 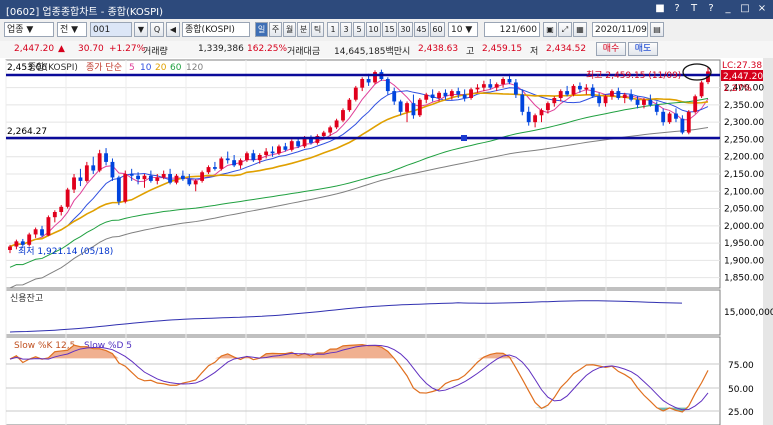 What do you see at coordinates (643, 49) in the screenshot?
I see `sell-button: 매도` at bounding box center [643, 49].